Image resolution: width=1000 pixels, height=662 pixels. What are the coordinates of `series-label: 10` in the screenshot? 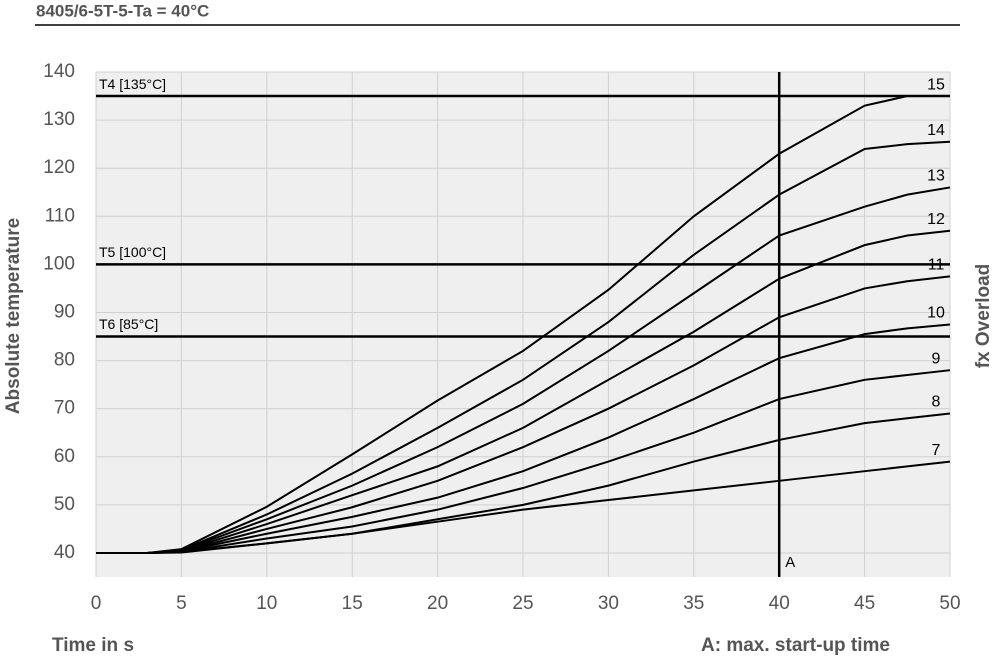 It's located at (936, 313).